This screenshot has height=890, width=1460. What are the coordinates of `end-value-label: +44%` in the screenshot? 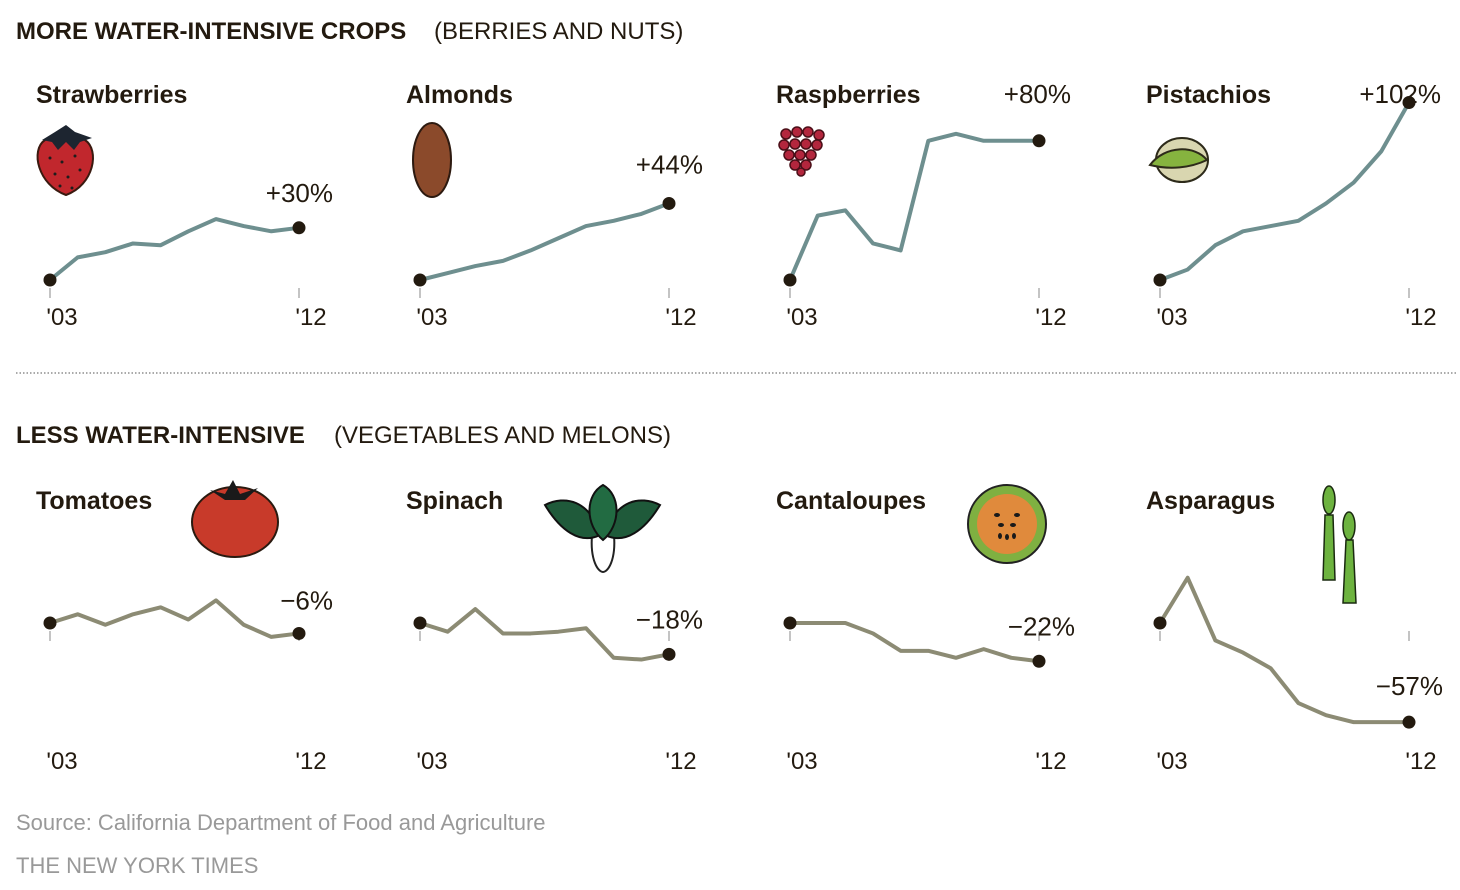 It's located at (669, 164).